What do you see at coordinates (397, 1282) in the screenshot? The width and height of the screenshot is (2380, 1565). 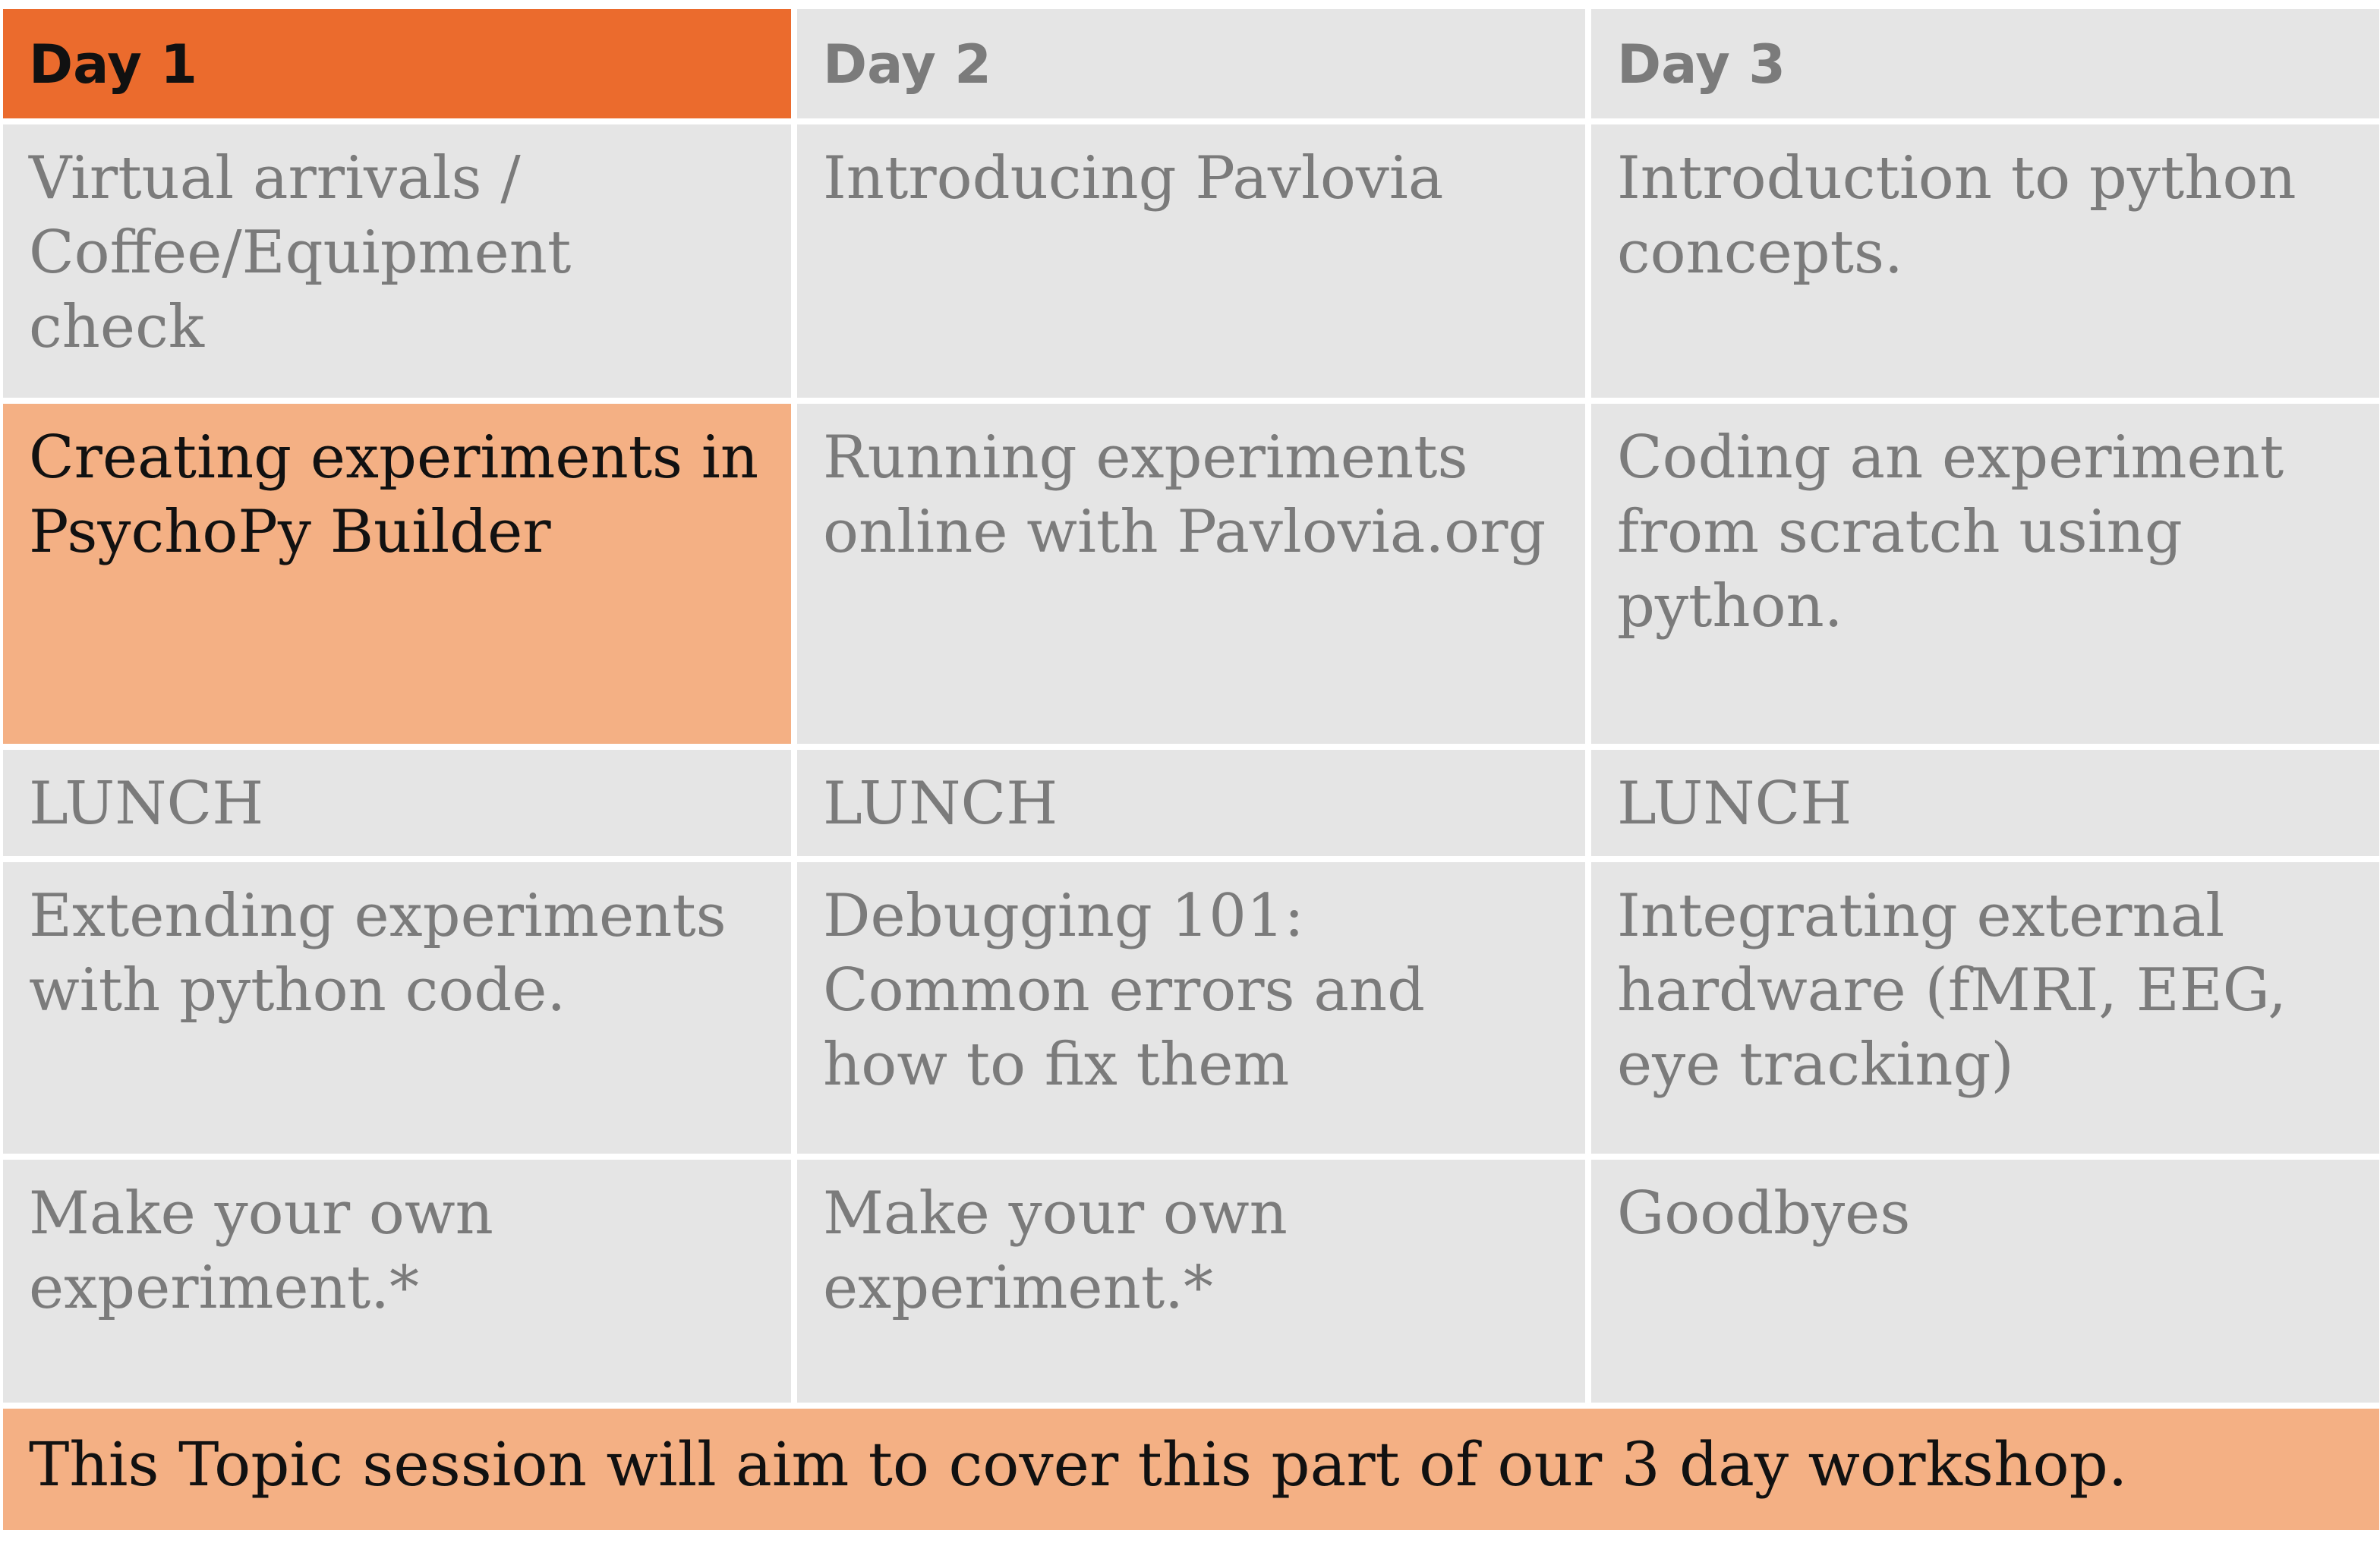 I see `day-1-session-4: Make your own experiment.*` at bounding box center [397, 1282].